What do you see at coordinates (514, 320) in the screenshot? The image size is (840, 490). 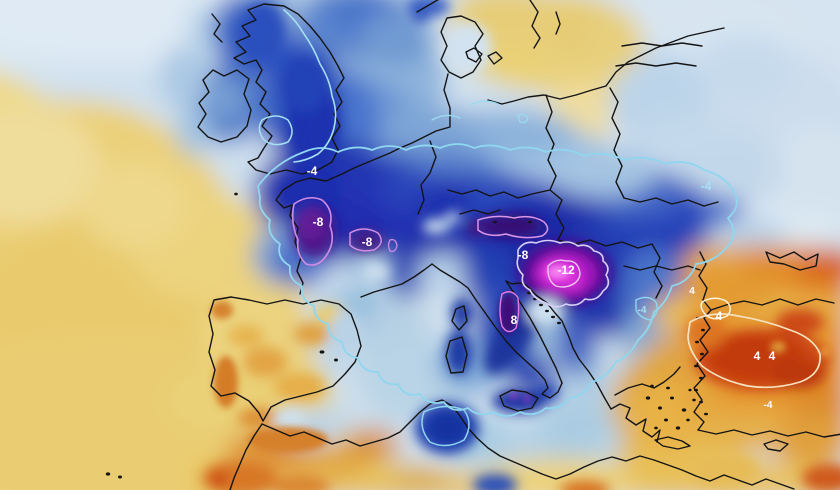 I see `svg-text: 8` at bounding box center [514, 320].